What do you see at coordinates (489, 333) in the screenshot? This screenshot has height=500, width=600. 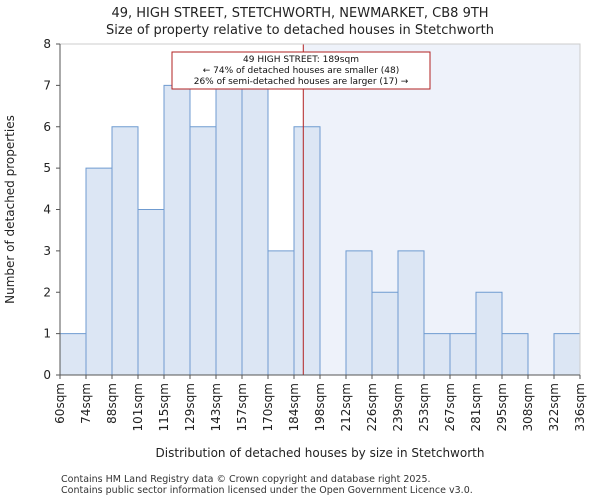 I see `bar-281sqm` at bounding box center [489, 333].